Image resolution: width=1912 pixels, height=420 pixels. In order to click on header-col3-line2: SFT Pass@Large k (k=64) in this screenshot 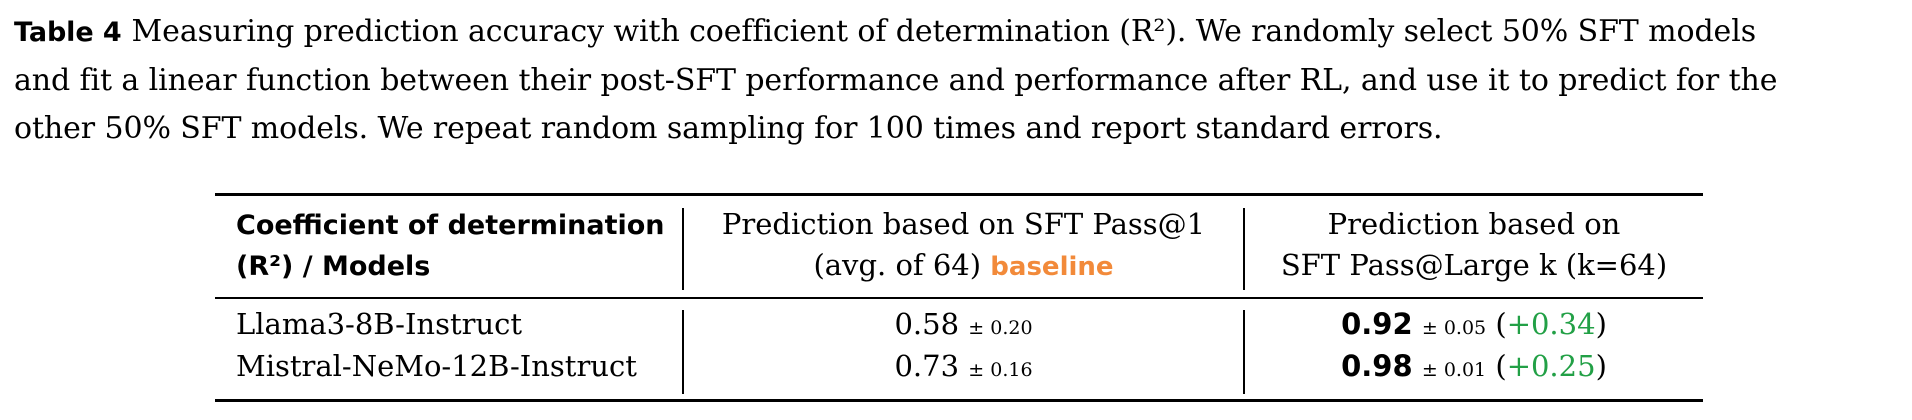, I will do `click(1474, 265)`.